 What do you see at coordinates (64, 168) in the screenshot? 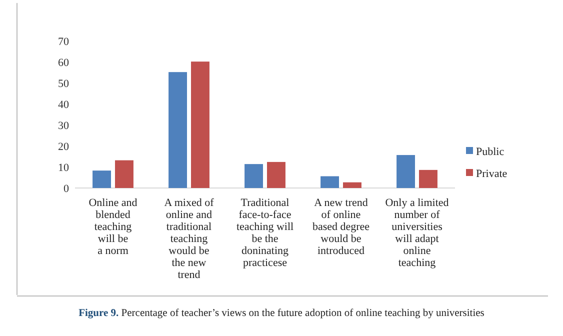
I see `y-tick-label: 10` at bounding box center [64, 168].